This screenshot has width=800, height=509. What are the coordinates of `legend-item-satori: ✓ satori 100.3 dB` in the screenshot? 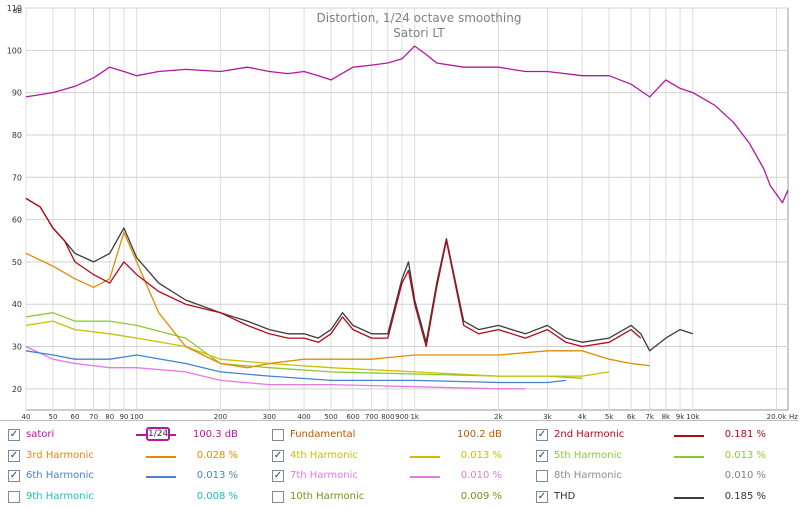 It's located at (136, 436).